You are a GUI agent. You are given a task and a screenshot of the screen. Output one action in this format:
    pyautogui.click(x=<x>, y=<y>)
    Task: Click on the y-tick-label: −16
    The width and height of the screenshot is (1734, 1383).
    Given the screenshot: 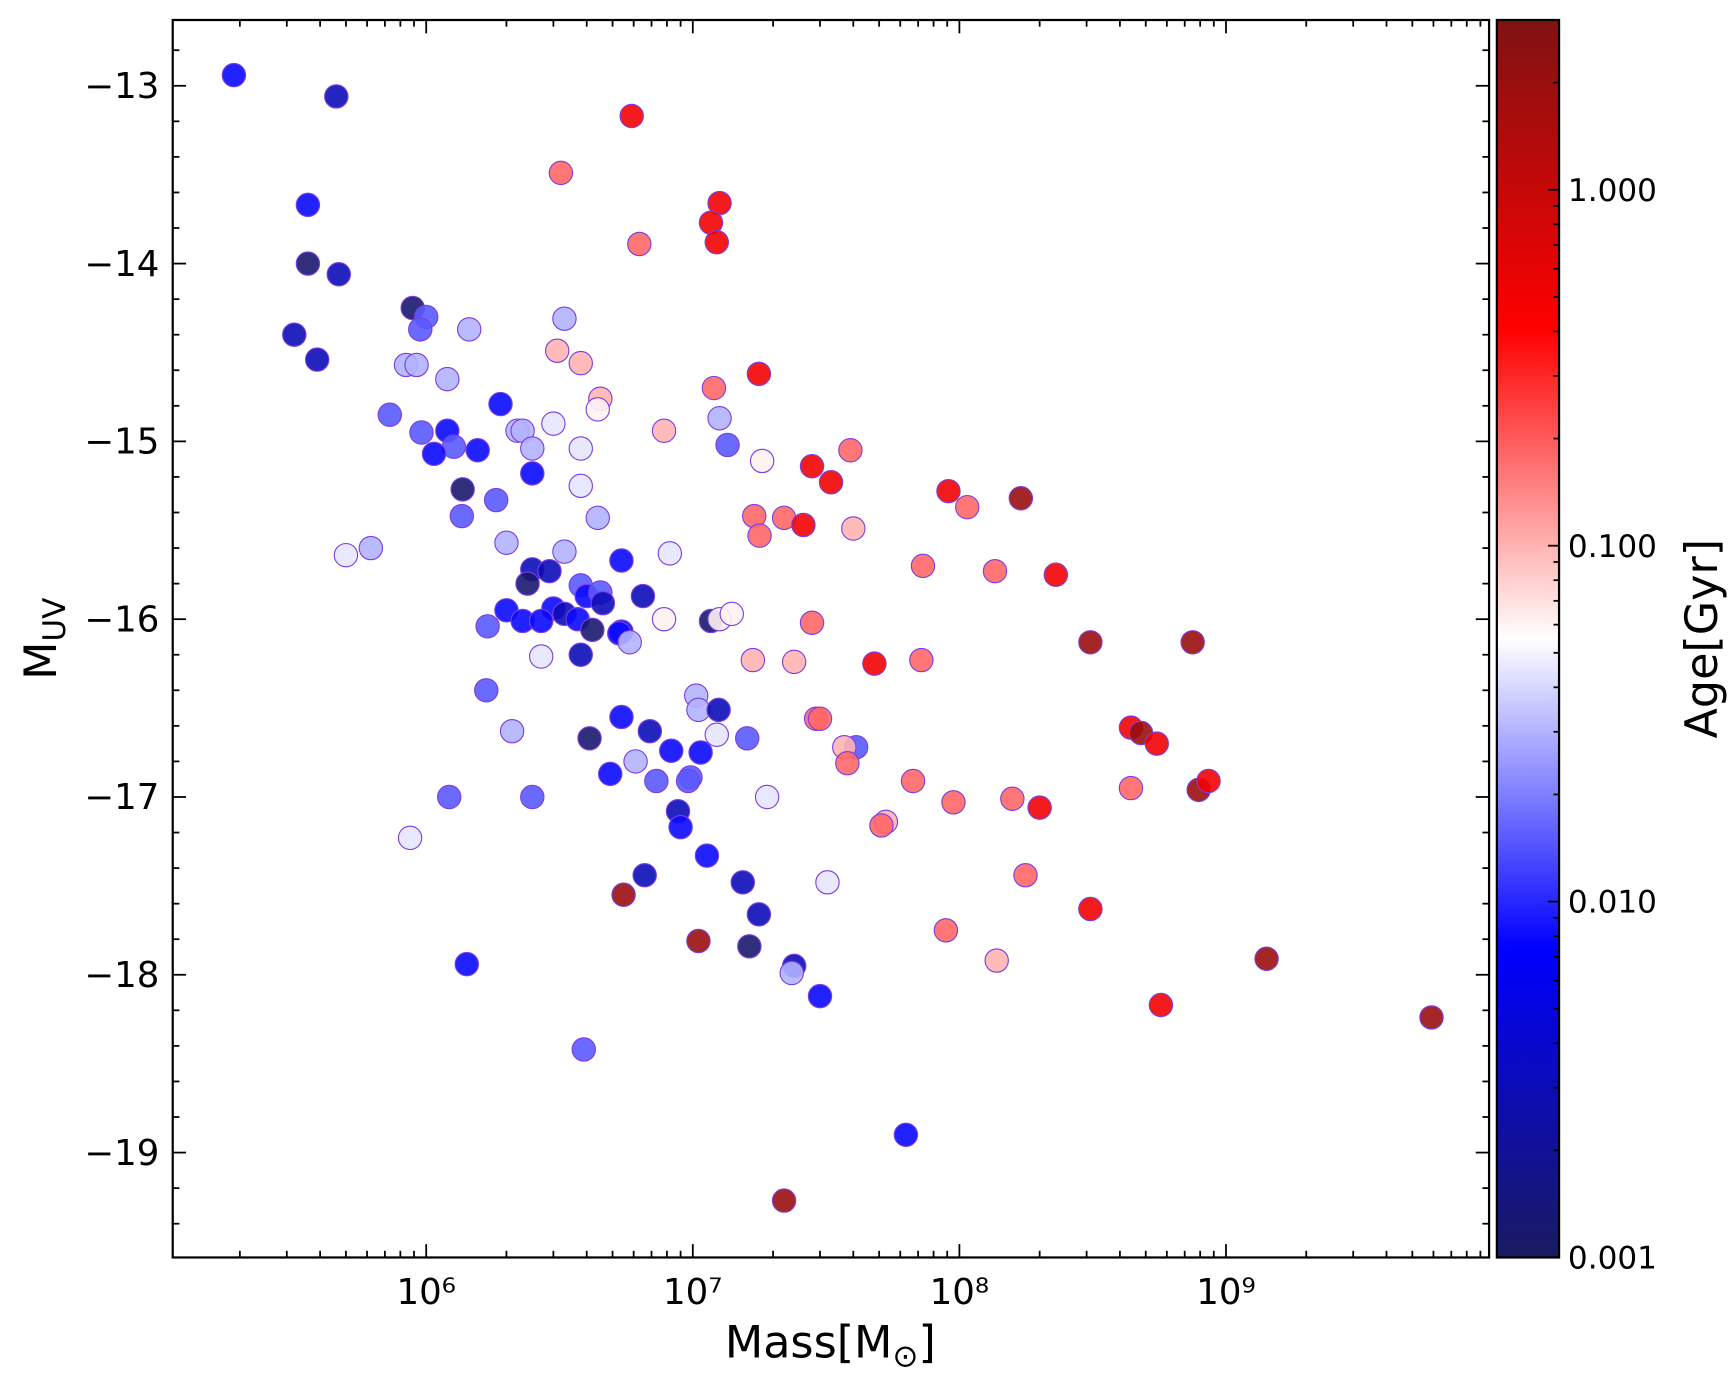 What is the action you would take?
    pyautogui.click(x=121, y=619)
    